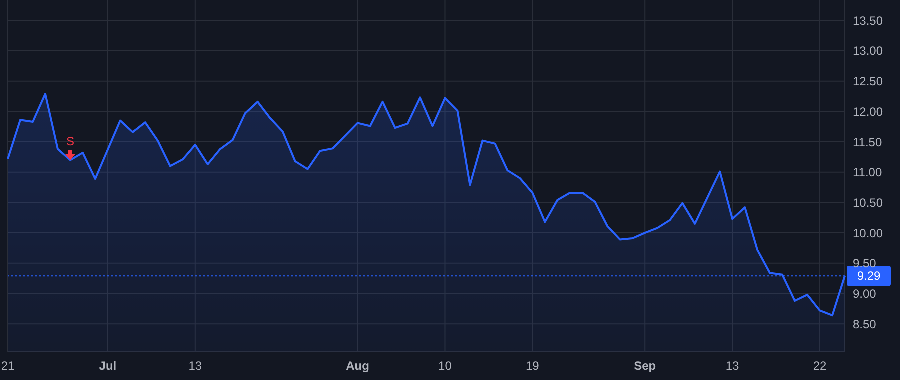 The height and width of the screenshot is (380, 900). What do you see at coordinates (358, 366) in the screenshot?
I see `x-tick-label: Aug` at bounding box center [358, 366].